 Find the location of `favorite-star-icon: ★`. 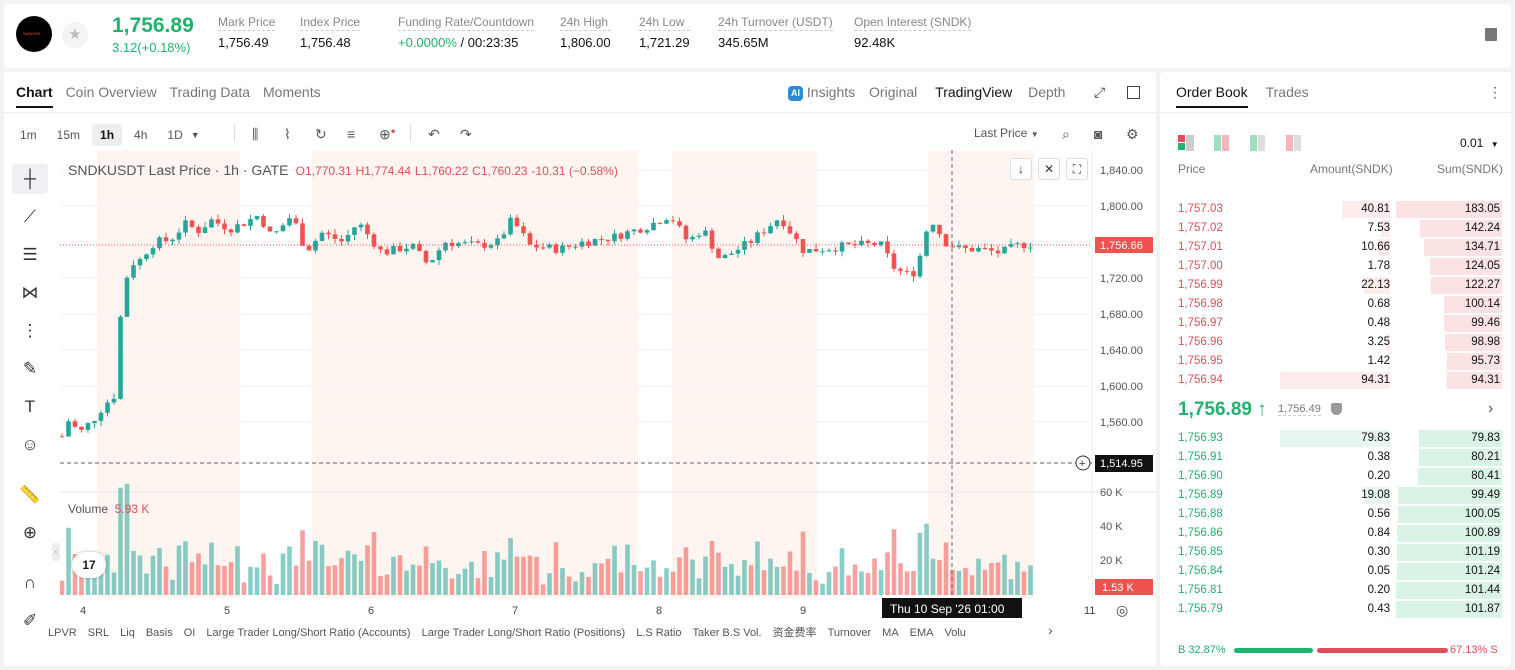

favorite-star-icon: ★ is located at coordinates (75, 35).